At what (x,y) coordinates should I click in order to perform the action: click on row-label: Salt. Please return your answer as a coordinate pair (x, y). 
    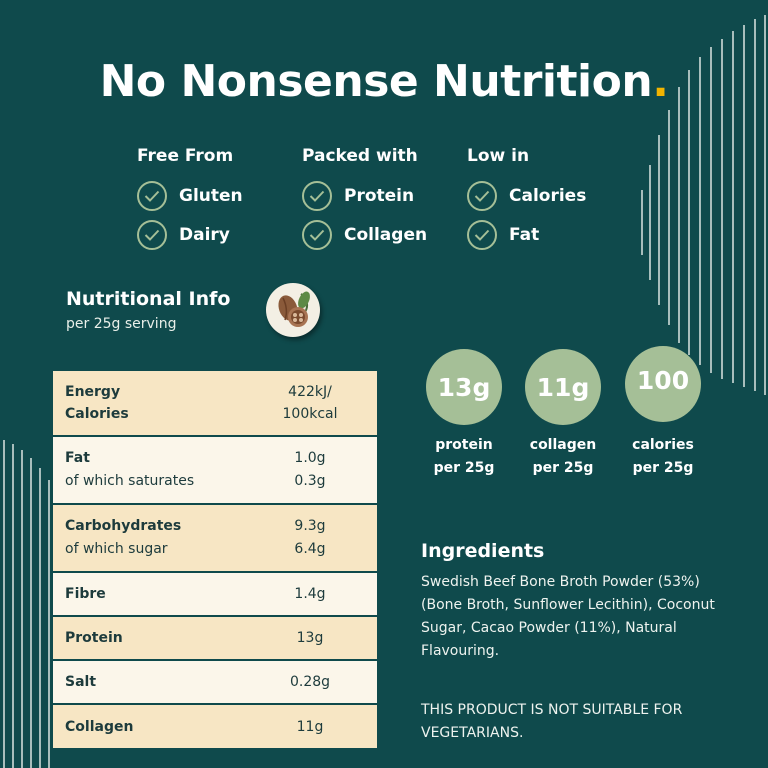
    Looking at the image, I should click on (81, 682).